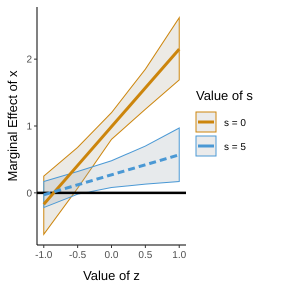 This screenshot has width=288, height=288. Describe the element at coordinates (12, 126) in the screenshot. I see `y-axis-title: Marginal Effect of x` at that location.